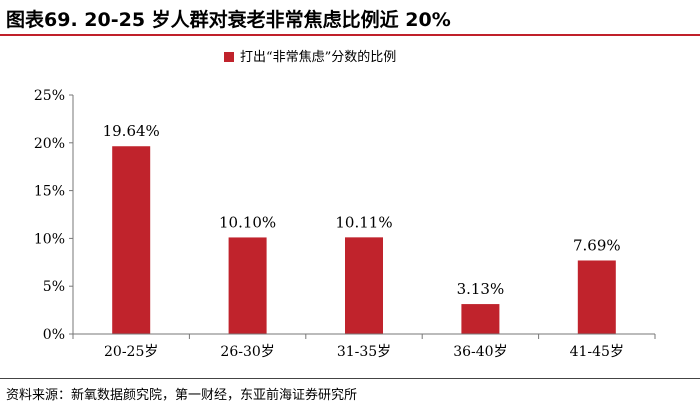 This screenshot has height=410, width=700. What do you see at coordinates (182, 395) in the screenshot?
I see `source-note: 资料来源：新氧数据颜究院，第一财经，东亚前海证券研究所` at bounding box center [182, 395].